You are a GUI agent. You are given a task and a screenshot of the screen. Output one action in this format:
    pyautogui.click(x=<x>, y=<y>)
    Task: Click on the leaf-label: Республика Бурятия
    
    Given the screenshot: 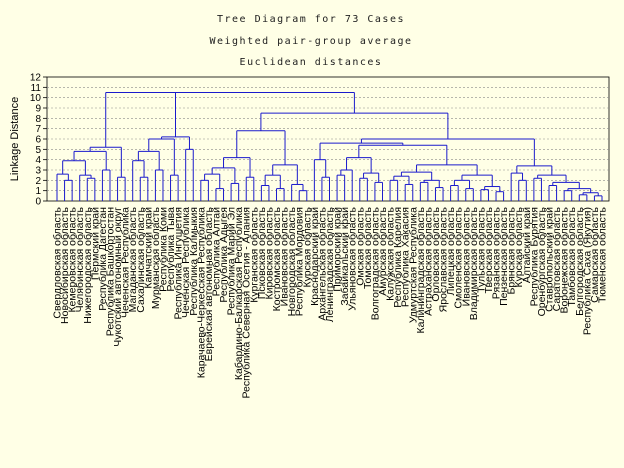 What is the action you would take?
    pyautogui.click(x=534, y=256)
    